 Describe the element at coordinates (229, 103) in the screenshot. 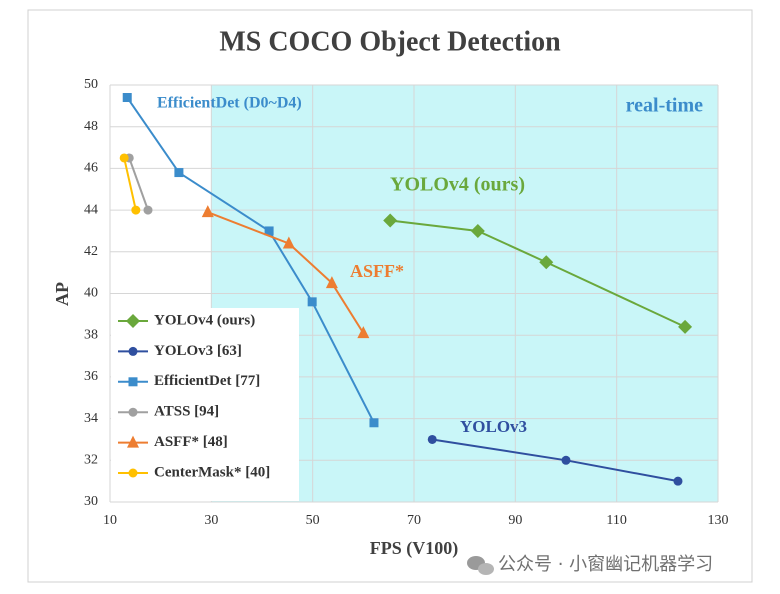

I see `annotation: EfficientDet (D0~D4)` at that location.